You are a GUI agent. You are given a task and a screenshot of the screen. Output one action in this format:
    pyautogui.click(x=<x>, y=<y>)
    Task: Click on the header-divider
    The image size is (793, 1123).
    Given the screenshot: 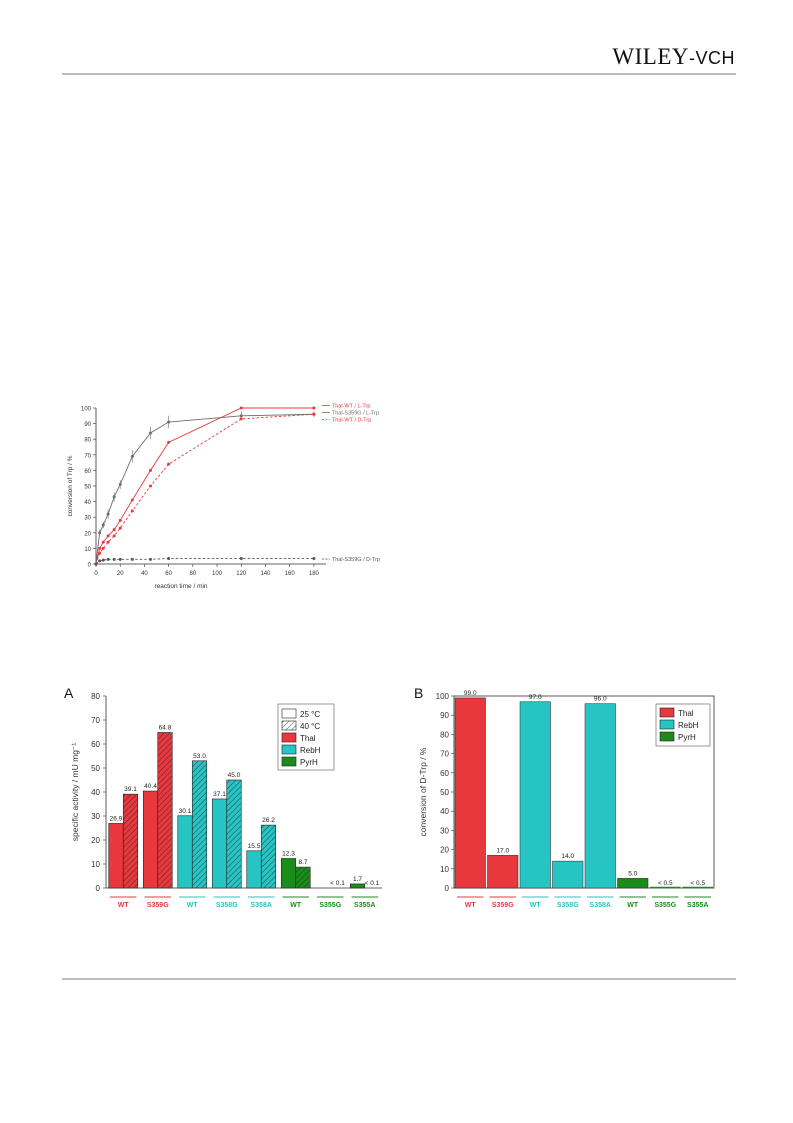 What is the action you would take?
    pyautogui.click(x=399, y=74)
    